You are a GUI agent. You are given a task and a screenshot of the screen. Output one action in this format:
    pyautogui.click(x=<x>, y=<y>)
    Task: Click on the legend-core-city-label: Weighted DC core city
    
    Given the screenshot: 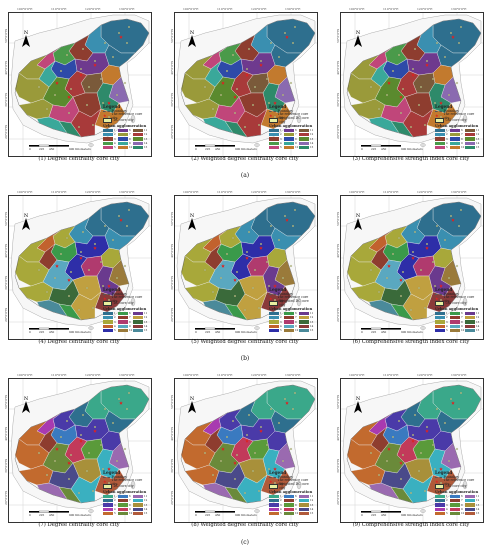 What is the action you would take?
    pyautogui.click(x=294, y=120)
    